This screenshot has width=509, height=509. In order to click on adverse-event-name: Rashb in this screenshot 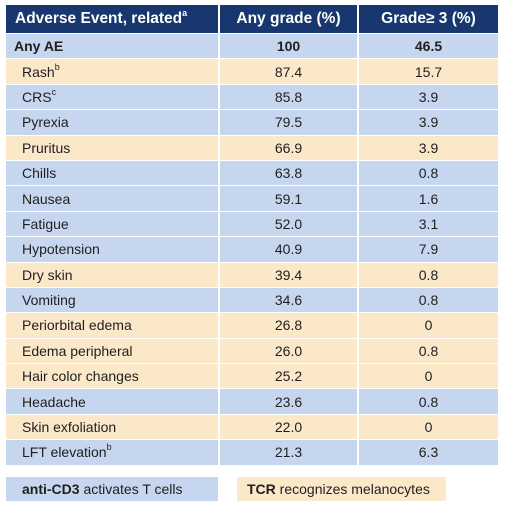, I will do `click(113, 71)`.